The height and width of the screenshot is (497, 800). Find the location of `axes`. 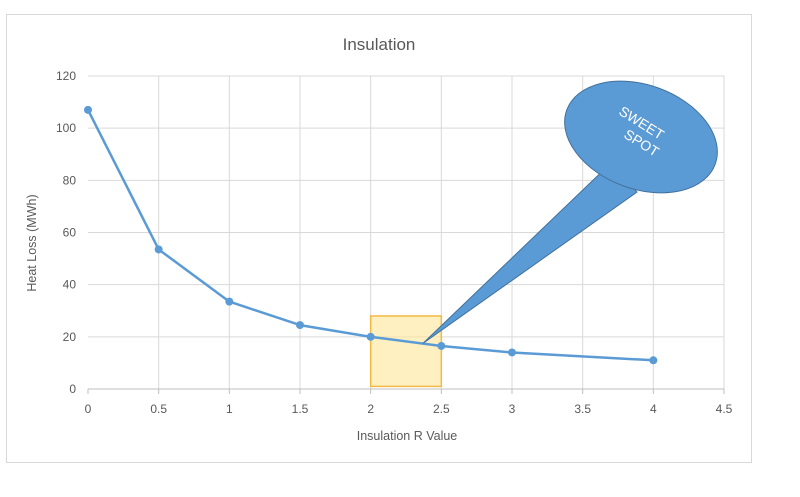

axes is located at coordinates (406, 391).